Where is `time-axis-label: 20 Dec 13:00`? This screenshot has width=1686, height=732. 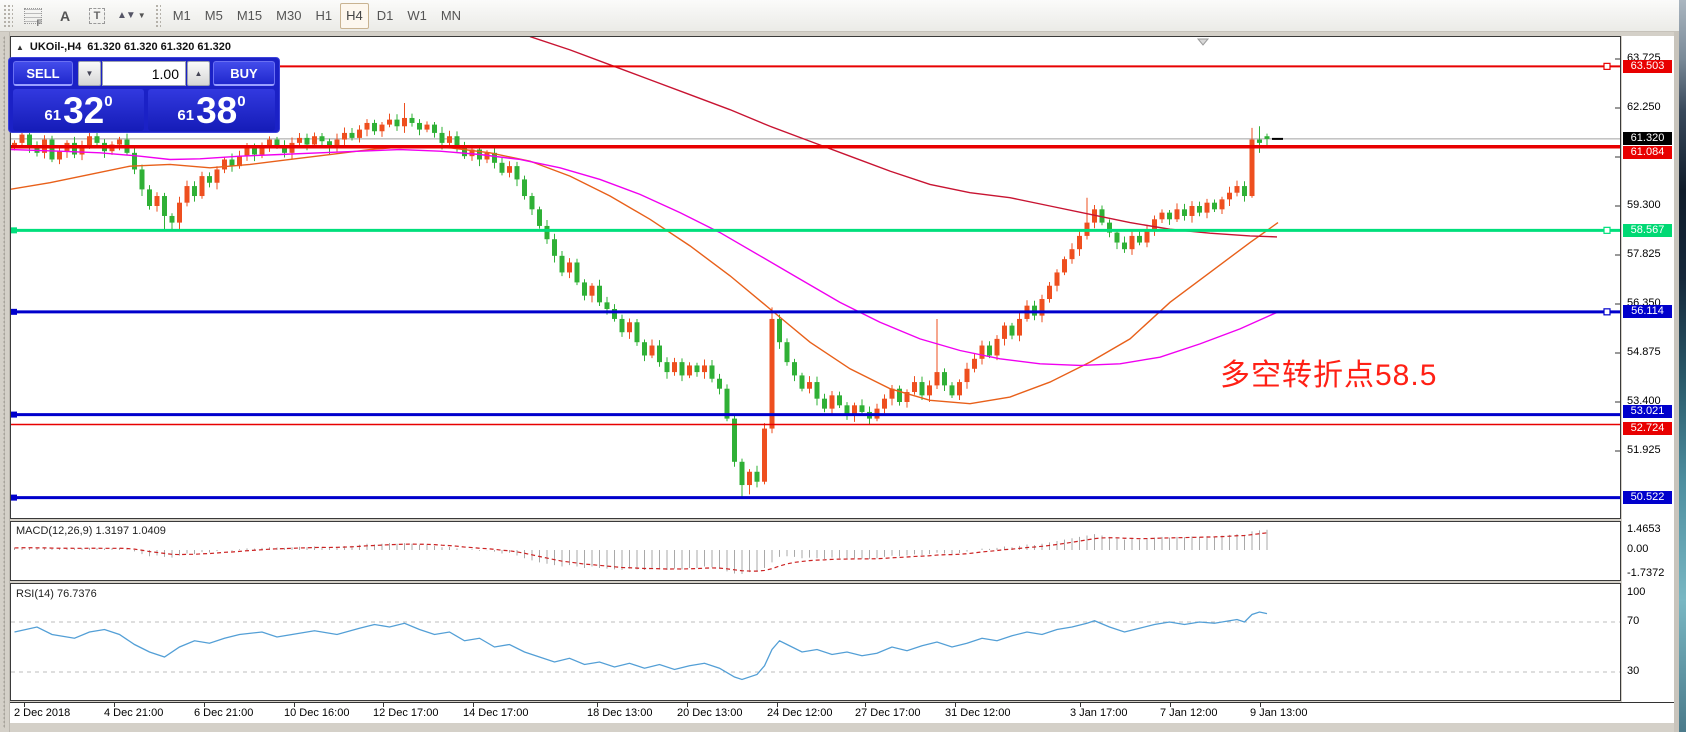 time-axis-label: 20 Dec 13:00 is located at coordinates (710, 713).